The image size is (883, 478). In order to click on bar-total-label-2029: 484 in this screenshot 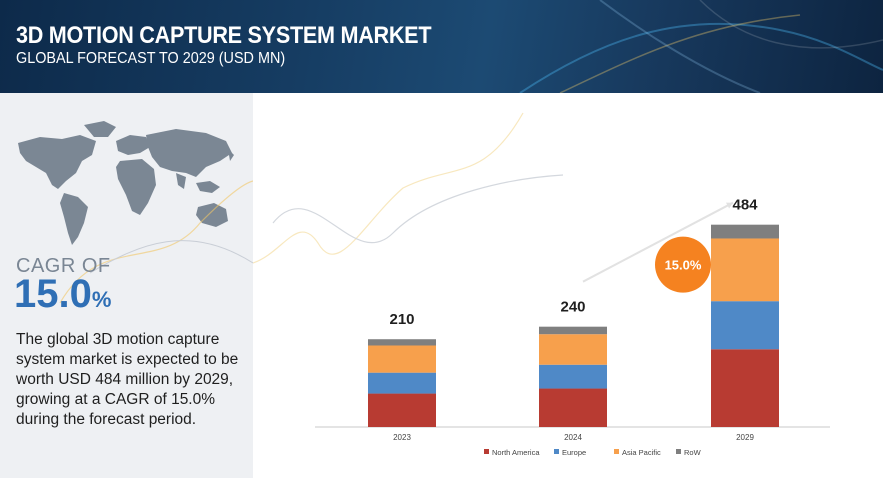, I will do `click(745, 205)`.